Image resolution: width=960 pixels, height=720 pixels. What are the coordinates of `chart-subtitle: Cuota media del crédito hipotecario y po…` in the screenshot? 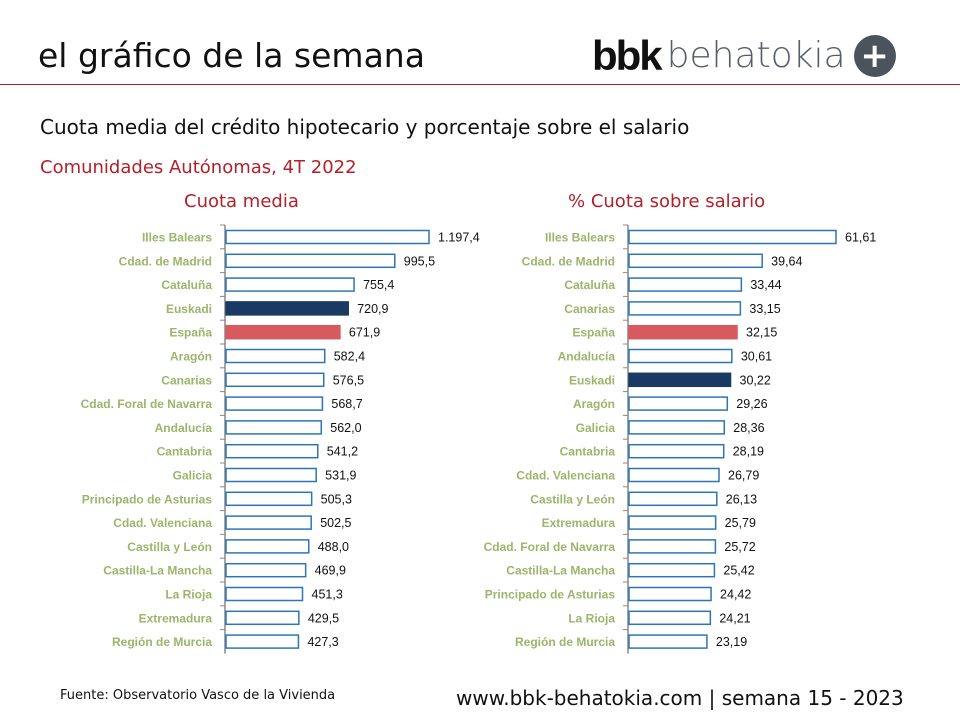 It's located at (365, 127).